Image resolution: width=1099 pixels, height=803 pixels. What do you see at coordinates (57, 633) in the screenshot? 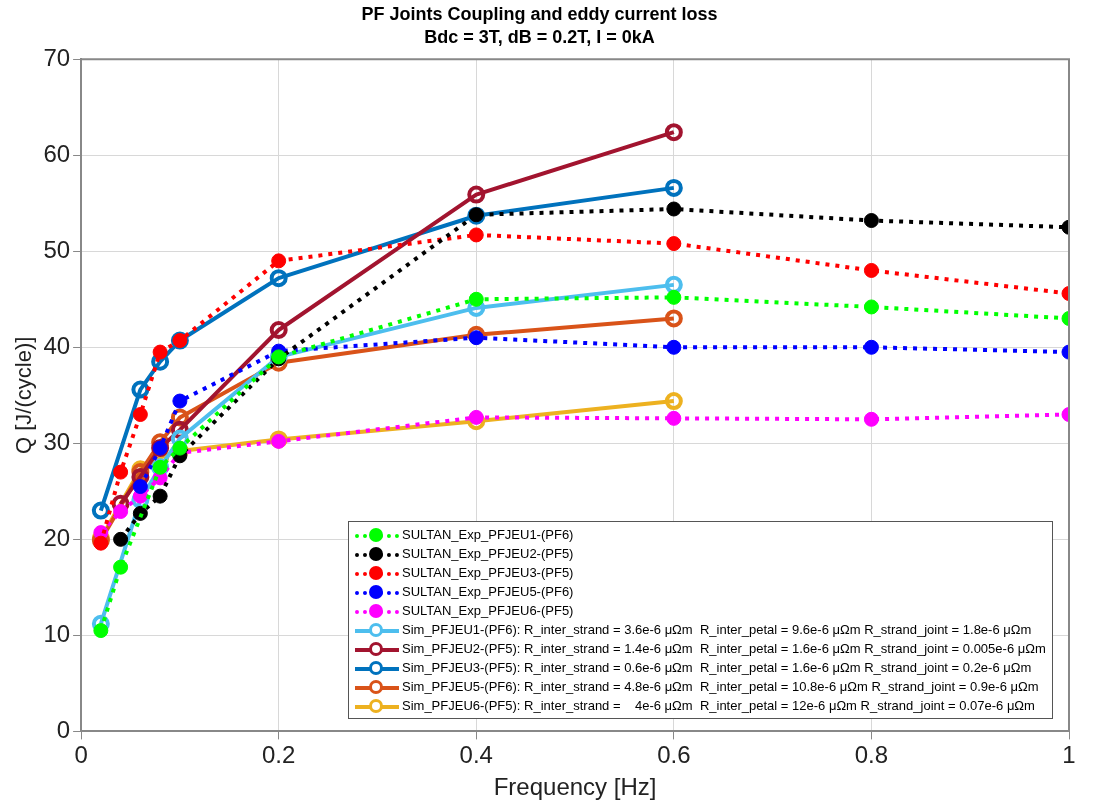
I see `y-tick-label: 10` at bounding box center [57, 633].